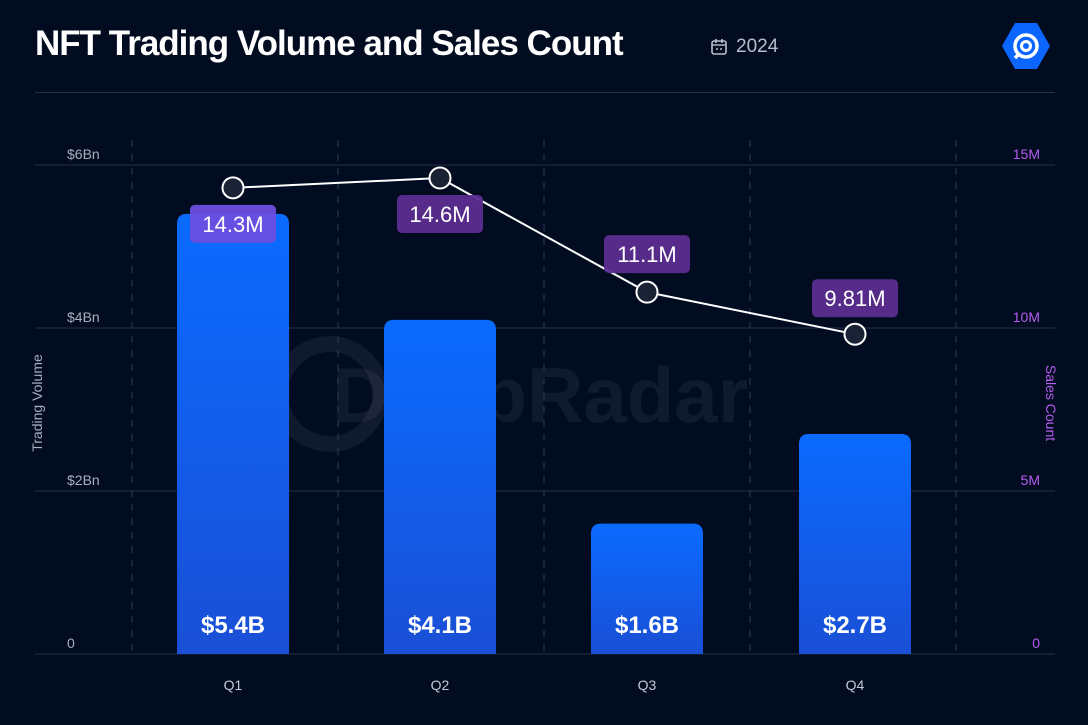  Describe the element at coordinates (233, 433) in the screenshot. I see `bar-q1` at that location.